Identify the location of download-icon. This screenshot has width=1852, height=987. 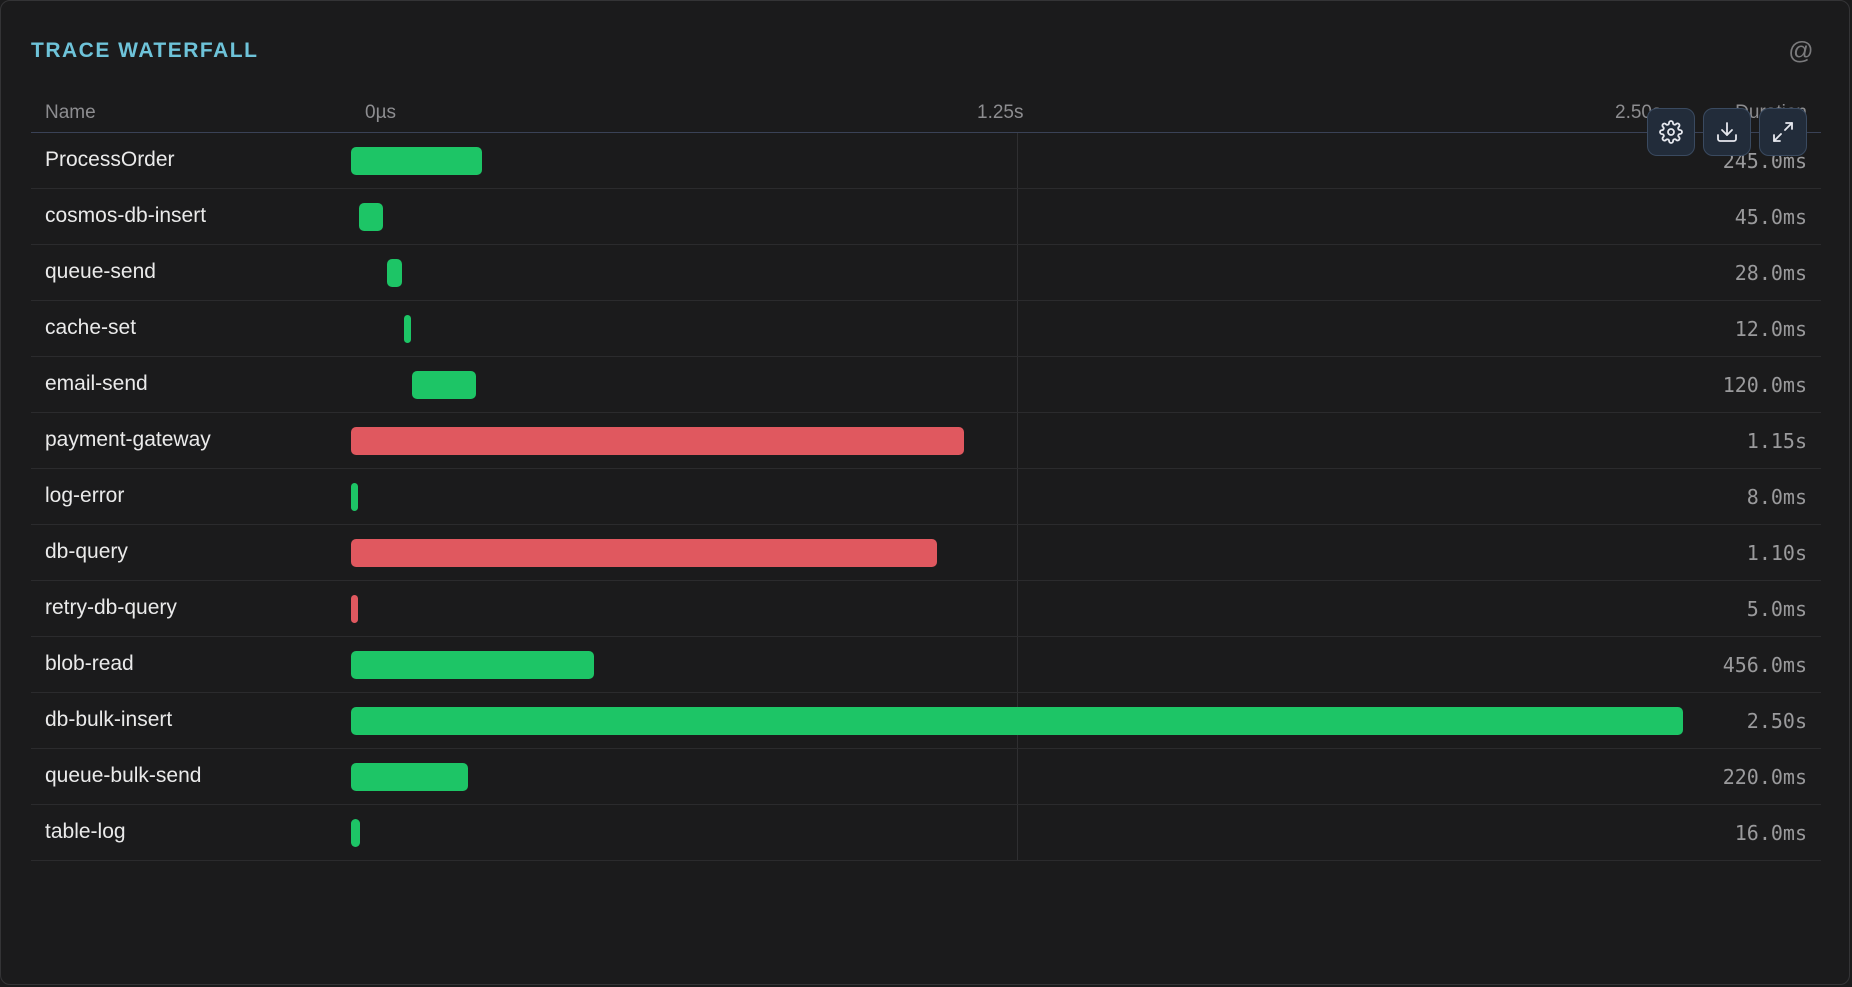
(1727, 132).